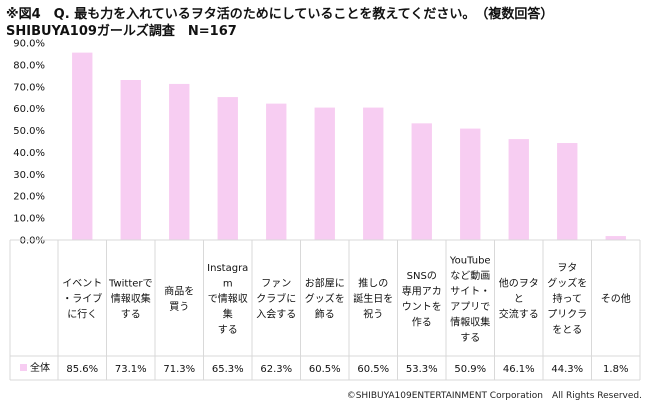 This screenshot has height=405, width=650. What do you see at coordinates (121, 31) in the screenshot?
I see `chart-subtitle: SHIBUYA109ガールズ調査 N=167` at bounding box center [121, 31].